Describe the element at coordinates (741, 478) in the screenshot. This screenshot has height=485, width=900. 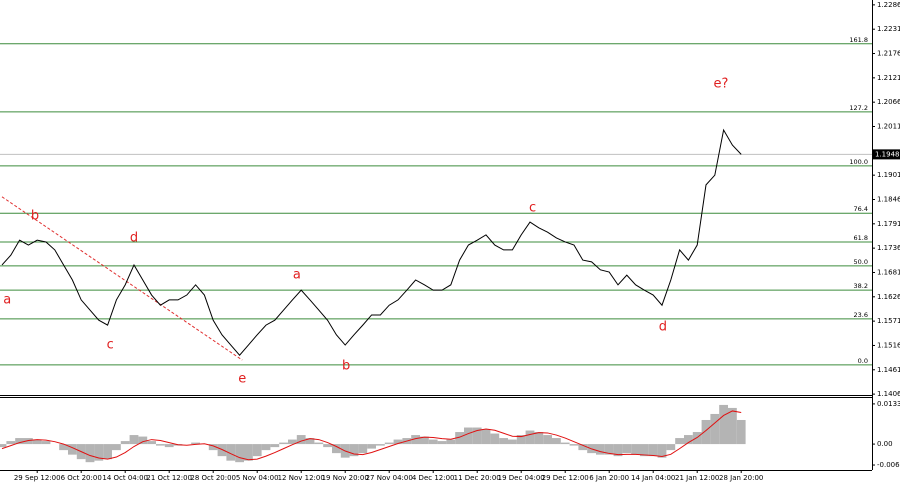
I see `x-tick-label: 28 Jan 20:00` at that location.